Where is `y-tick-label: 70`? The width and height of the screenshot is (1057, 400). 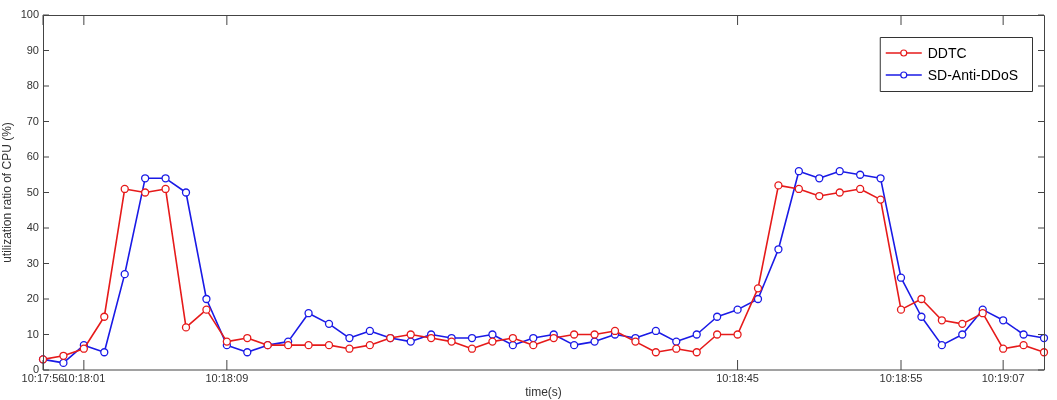 y-tick-label: 70 is located at coordinates (32, 120).